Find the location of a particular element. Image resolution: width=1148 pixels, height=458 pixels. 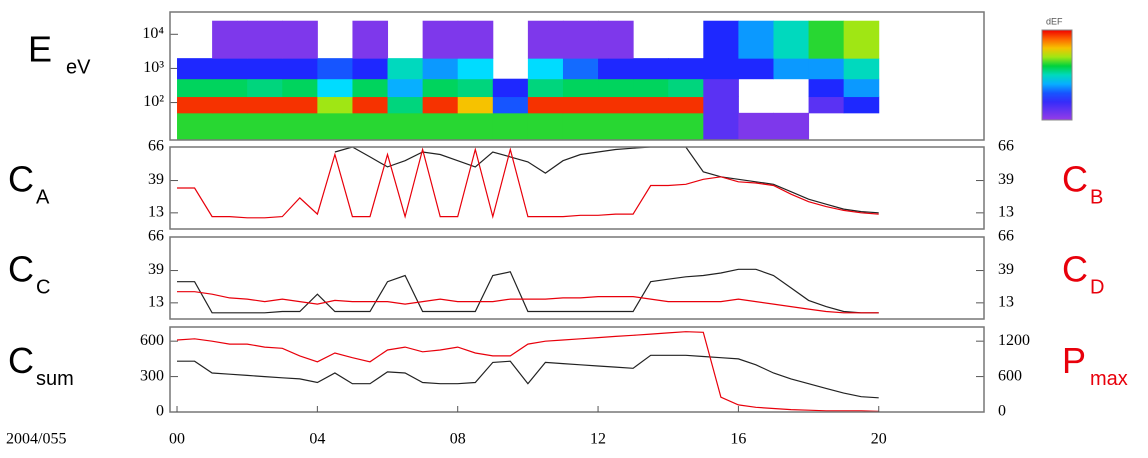

x-tick-label: 20 is located at coordinates (879, 439).